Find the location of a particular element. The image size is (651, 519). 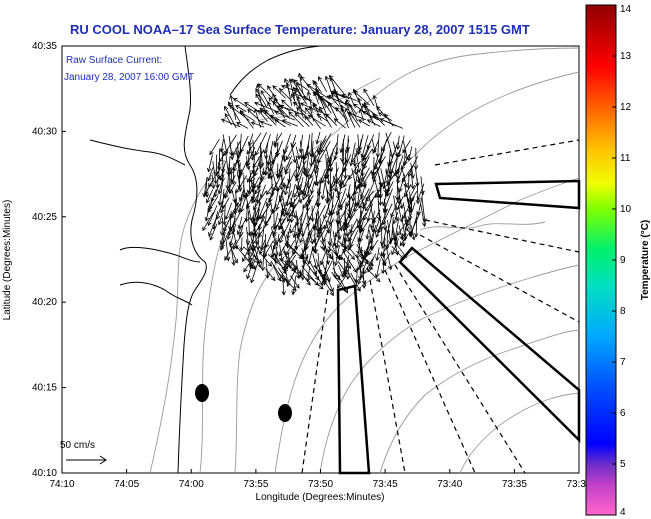

x-tick-label: 74:00 is located at coordinates (191, 484).